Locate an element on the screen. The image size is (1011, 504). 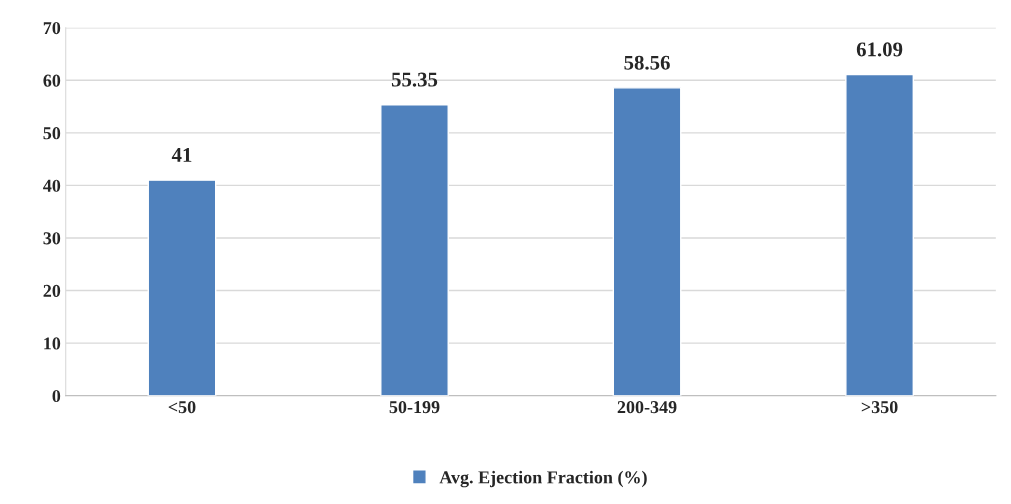
y-tick-label: 0 is located at coordinates (56, 396).